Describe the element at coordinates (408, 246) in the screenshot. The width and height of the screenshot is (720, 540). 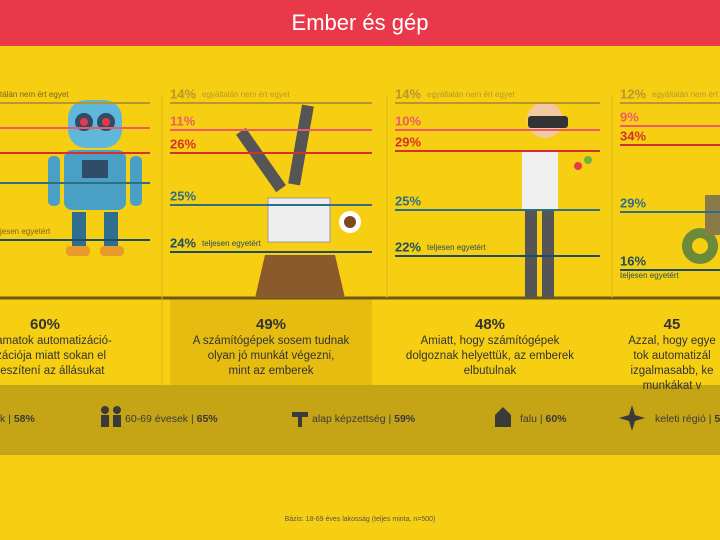
I see `row-percent: 22%` at that location.